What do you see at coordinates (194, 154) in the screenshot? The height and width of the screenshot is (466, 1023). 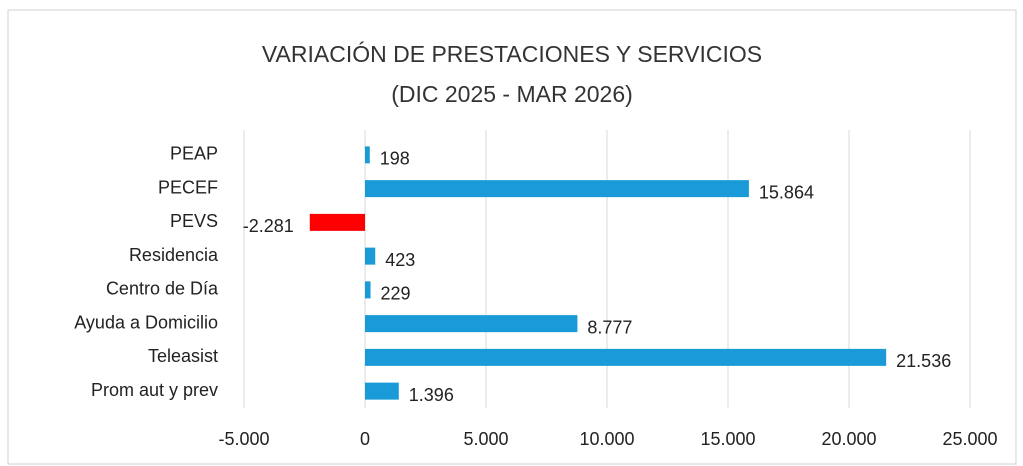 I see `y-tick-label: PEAP` at bounding box center [194, 154].